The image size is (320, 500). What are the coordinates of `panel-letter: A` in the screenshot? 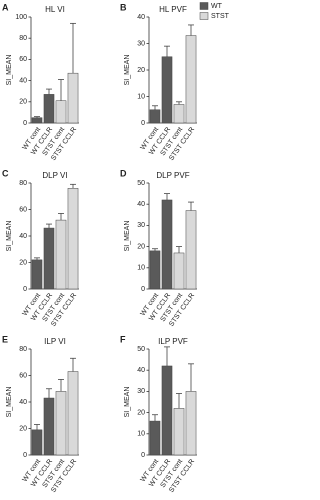 It's located at (5, 7).